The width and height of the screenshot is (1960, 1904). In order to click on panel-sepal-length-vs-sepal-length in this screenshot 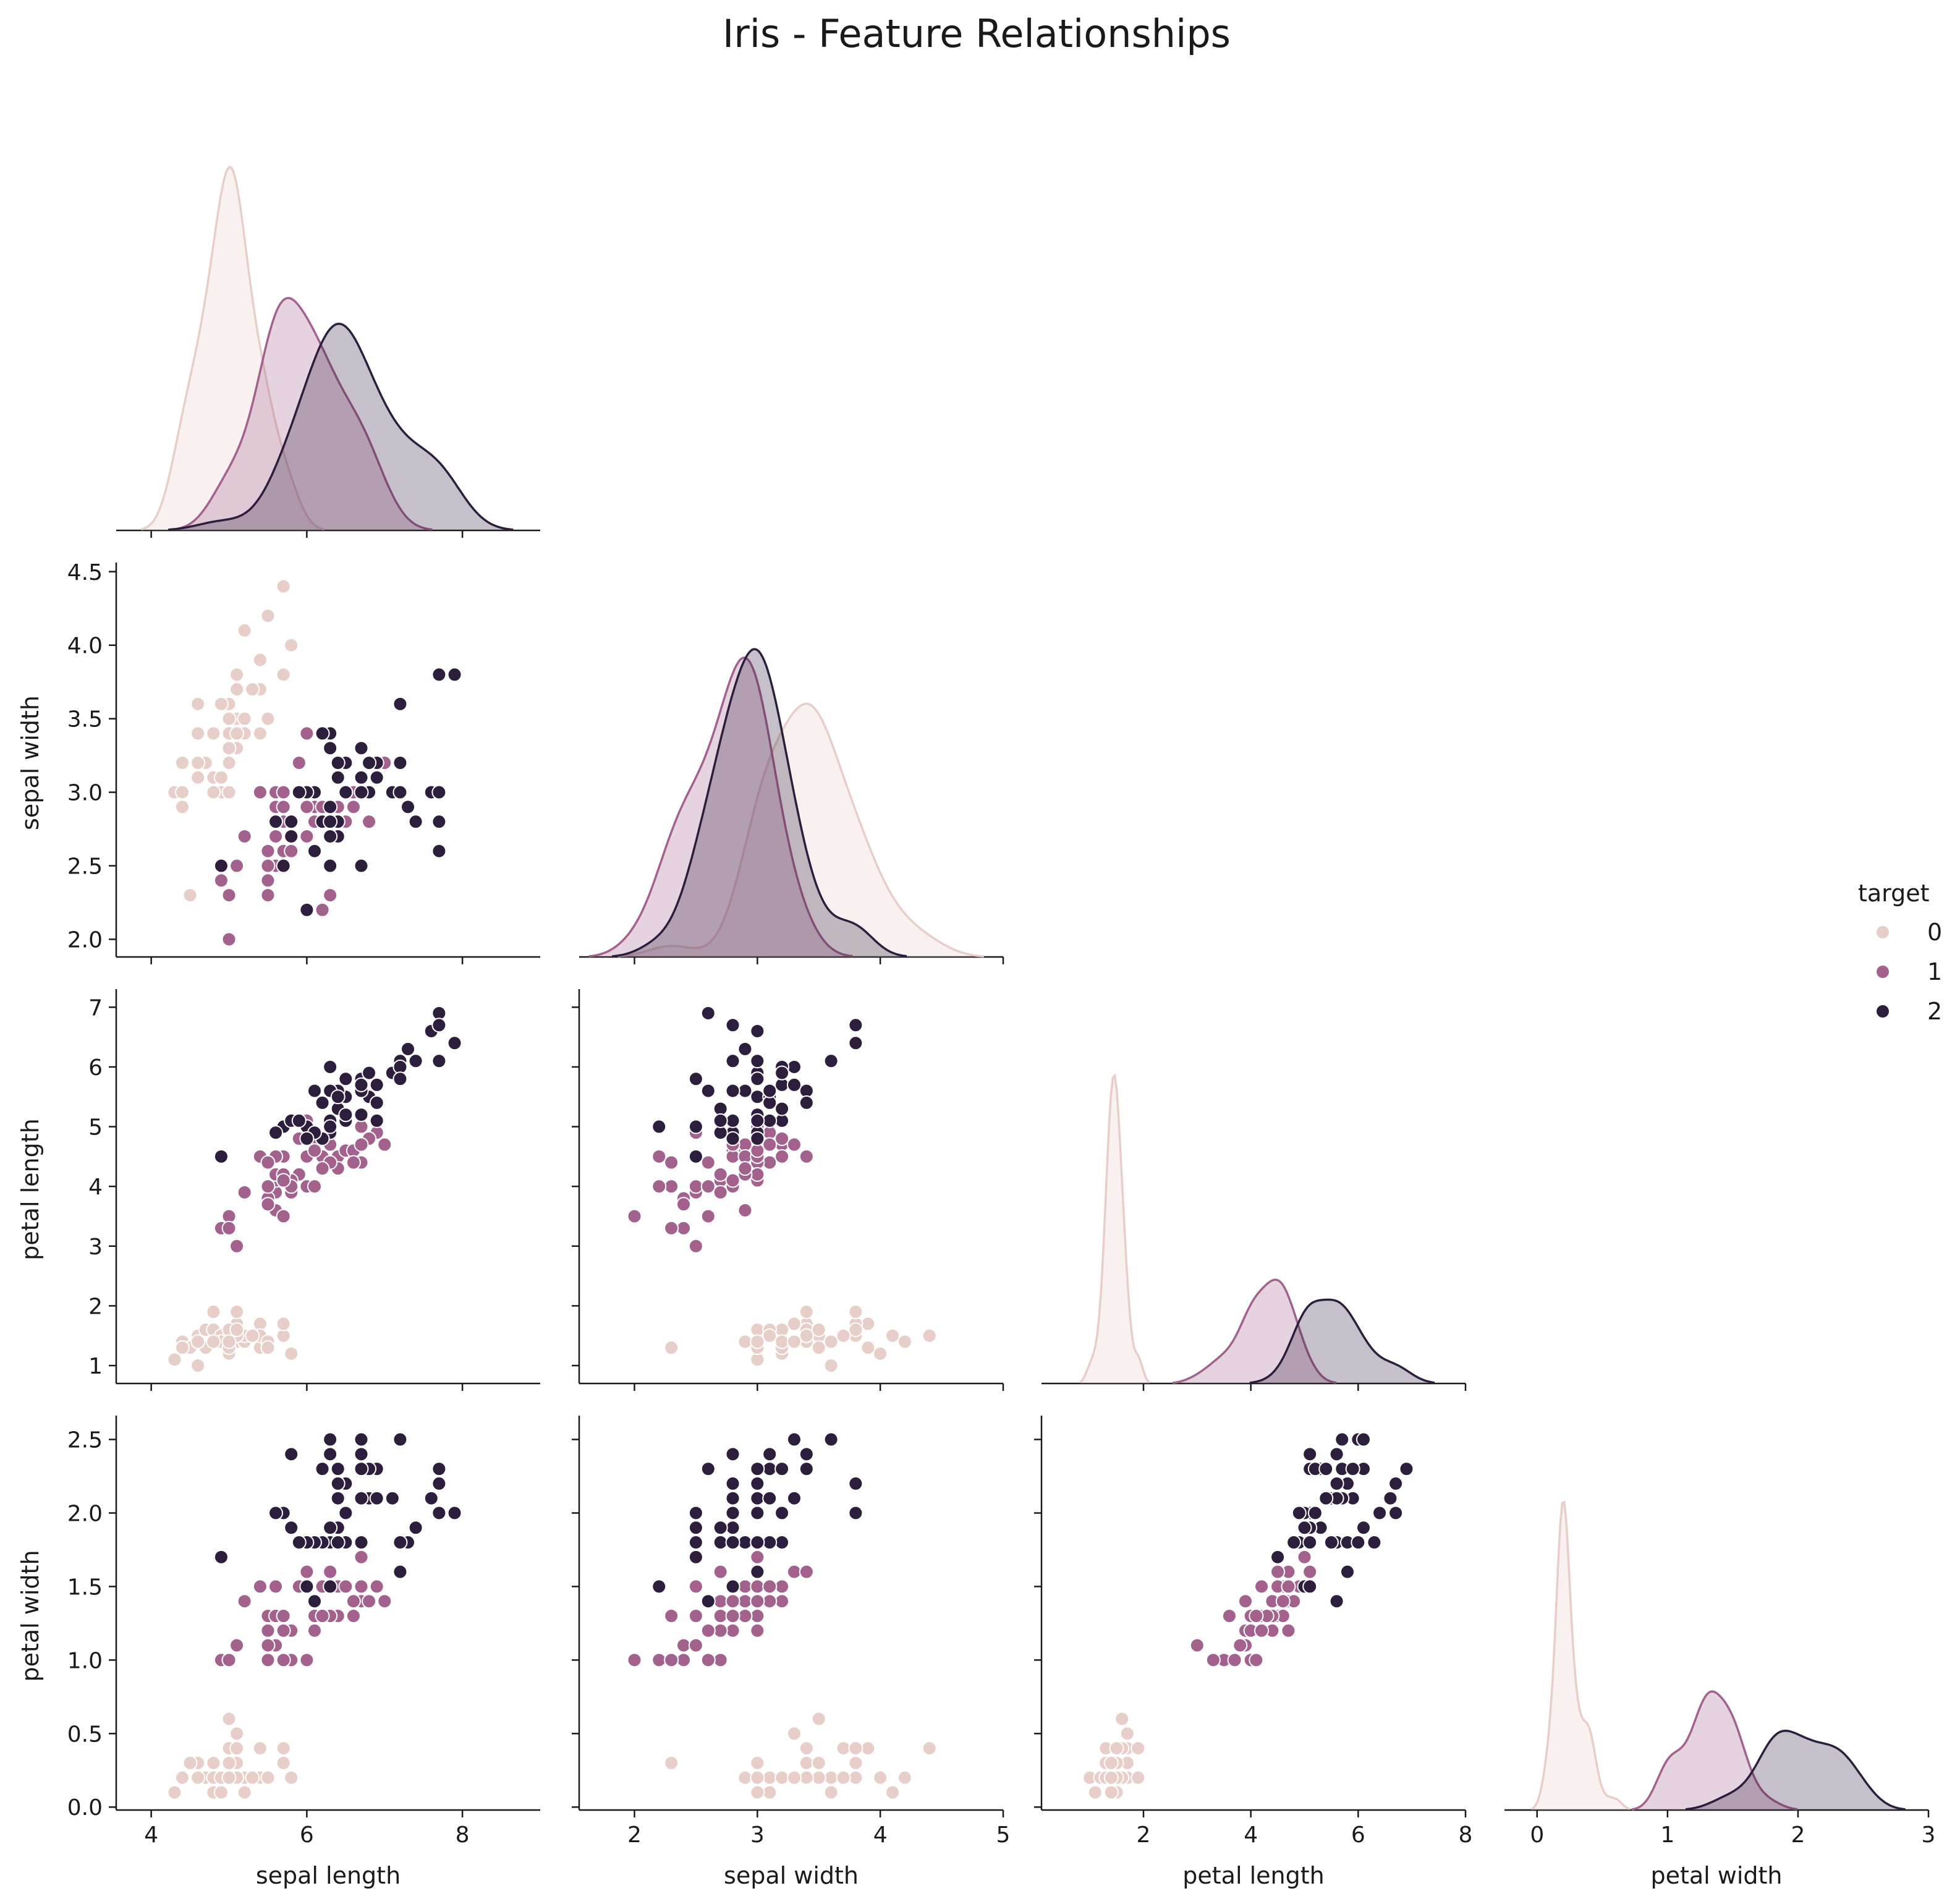, I will do `click(328, 351)`.